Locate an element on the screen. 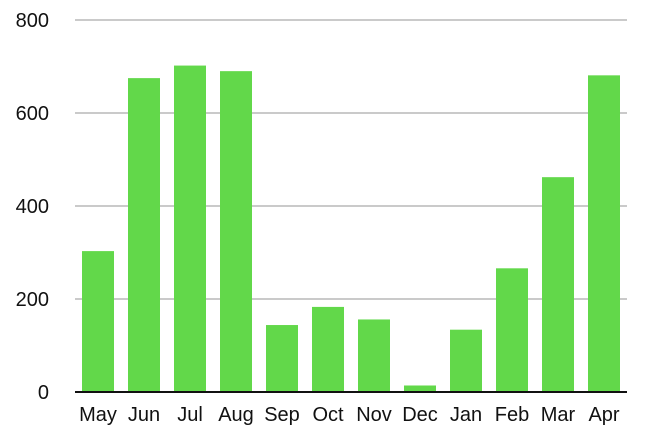  x-tick-label: Sep is located at coordinates (282, 415).